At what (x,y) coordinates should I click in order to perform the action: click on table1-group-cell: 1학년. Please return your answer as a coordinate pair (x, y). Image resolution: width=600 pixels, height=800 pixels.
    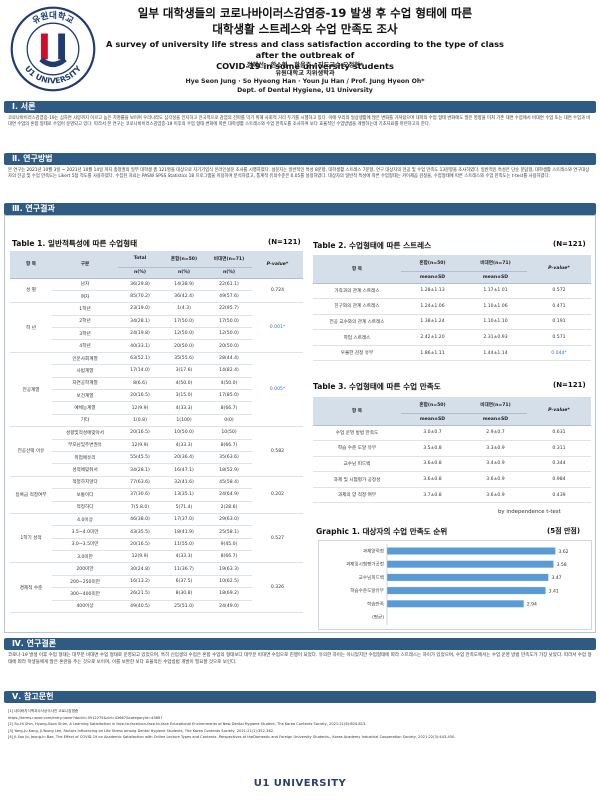
    Looking at the image, I should click on (85, 309).